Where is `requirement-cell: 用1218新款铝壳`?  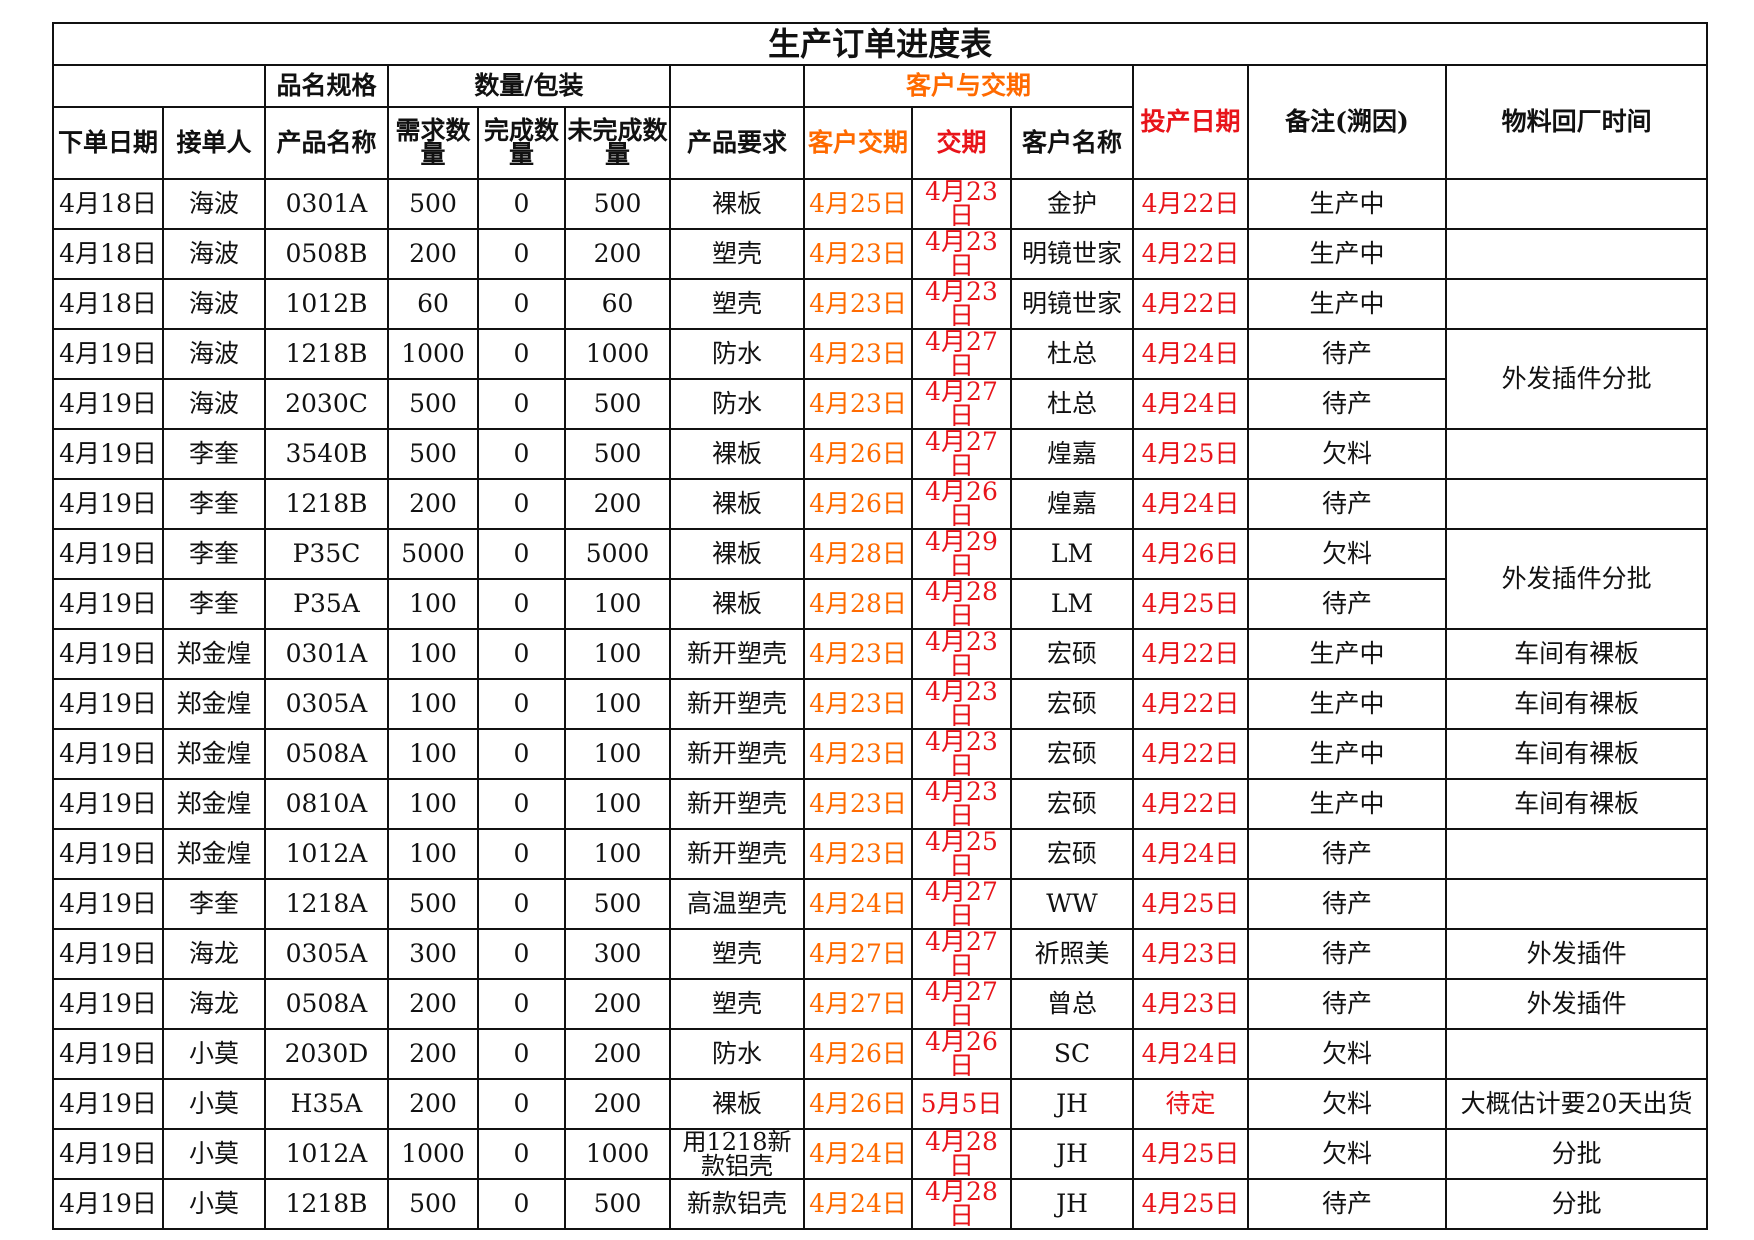
requirement-cell: 用1218新款铝壳 is located at coordinates (737, 1154).